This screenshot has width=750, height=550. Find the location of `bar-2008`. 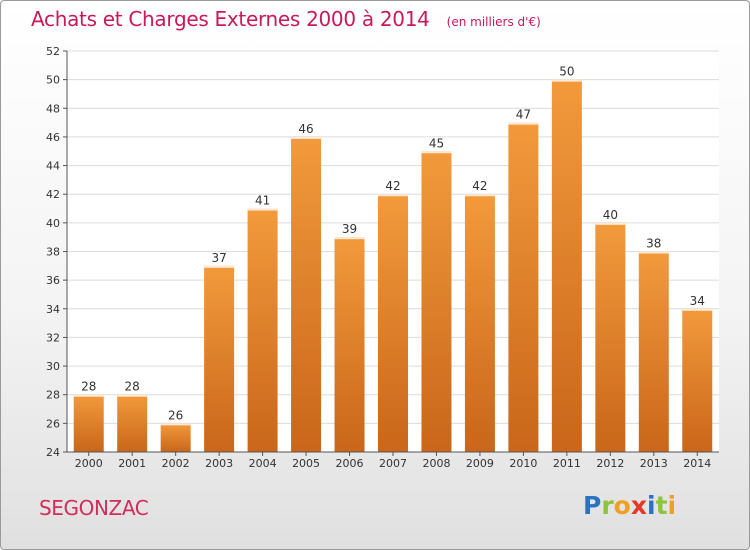

bar-2008 is located at coordinates (436, 301).